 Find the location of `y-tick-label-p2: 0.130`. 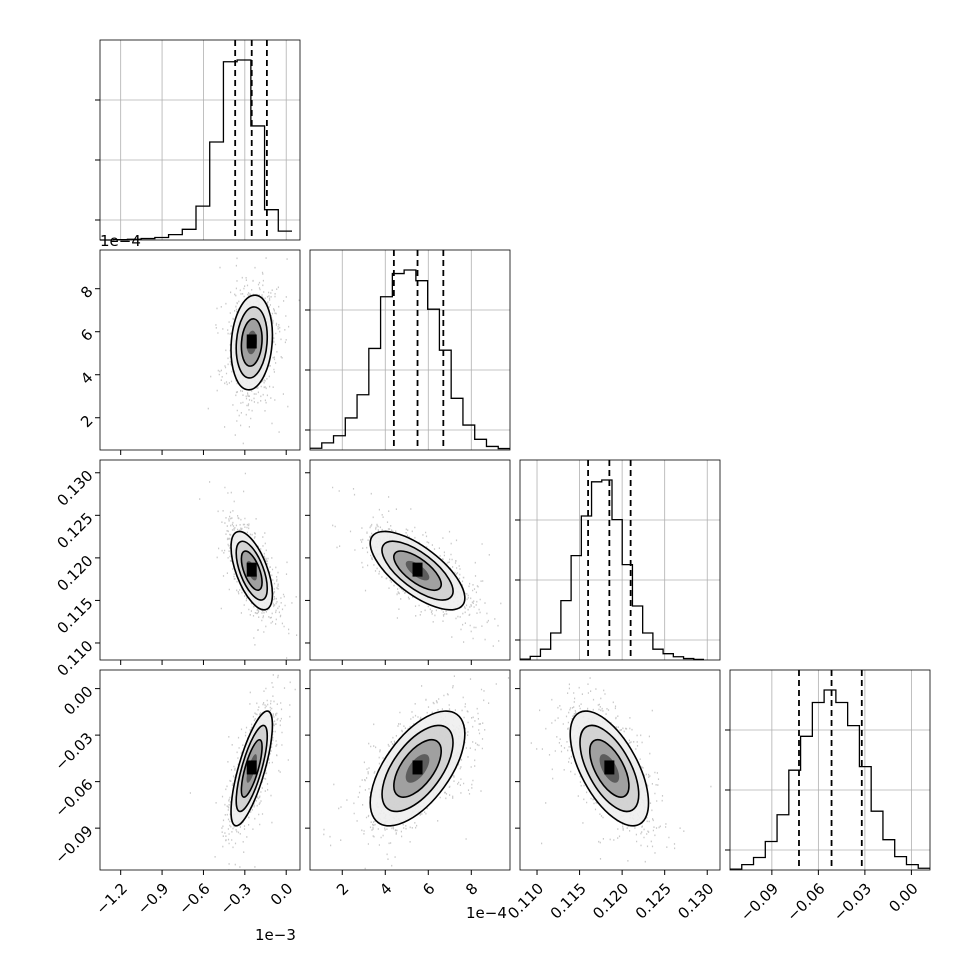

y-tick-label-p2: 0.130 is located at coordinates (74, 488).